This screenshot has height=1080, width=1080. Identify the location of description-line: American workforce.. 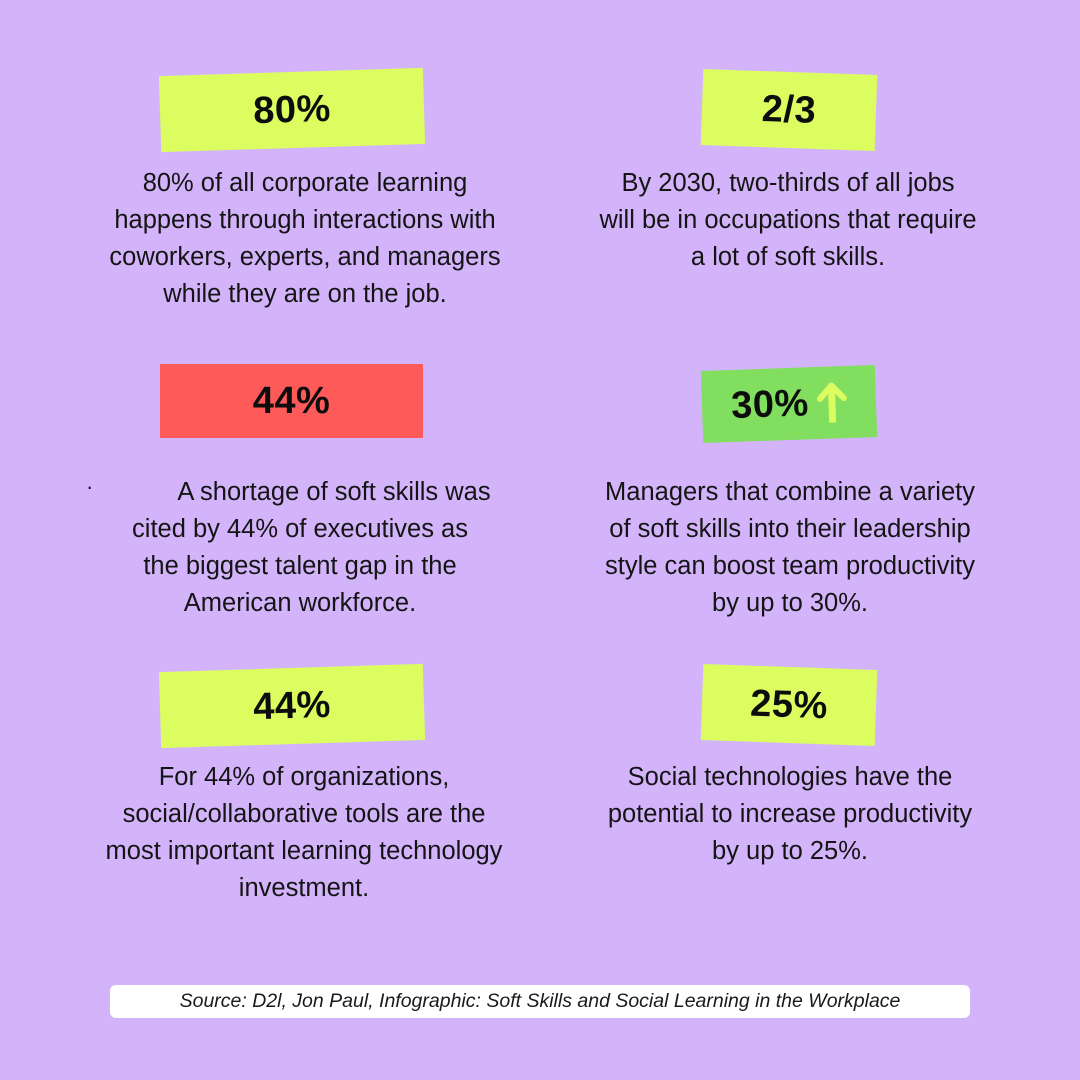
(300, 603).